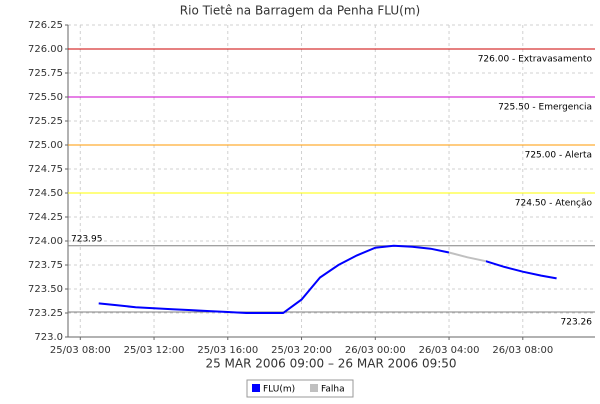 The height and width of the screenshot is (404, 600). I want to click on y-tick-label: 724.50, so click(45, 193).